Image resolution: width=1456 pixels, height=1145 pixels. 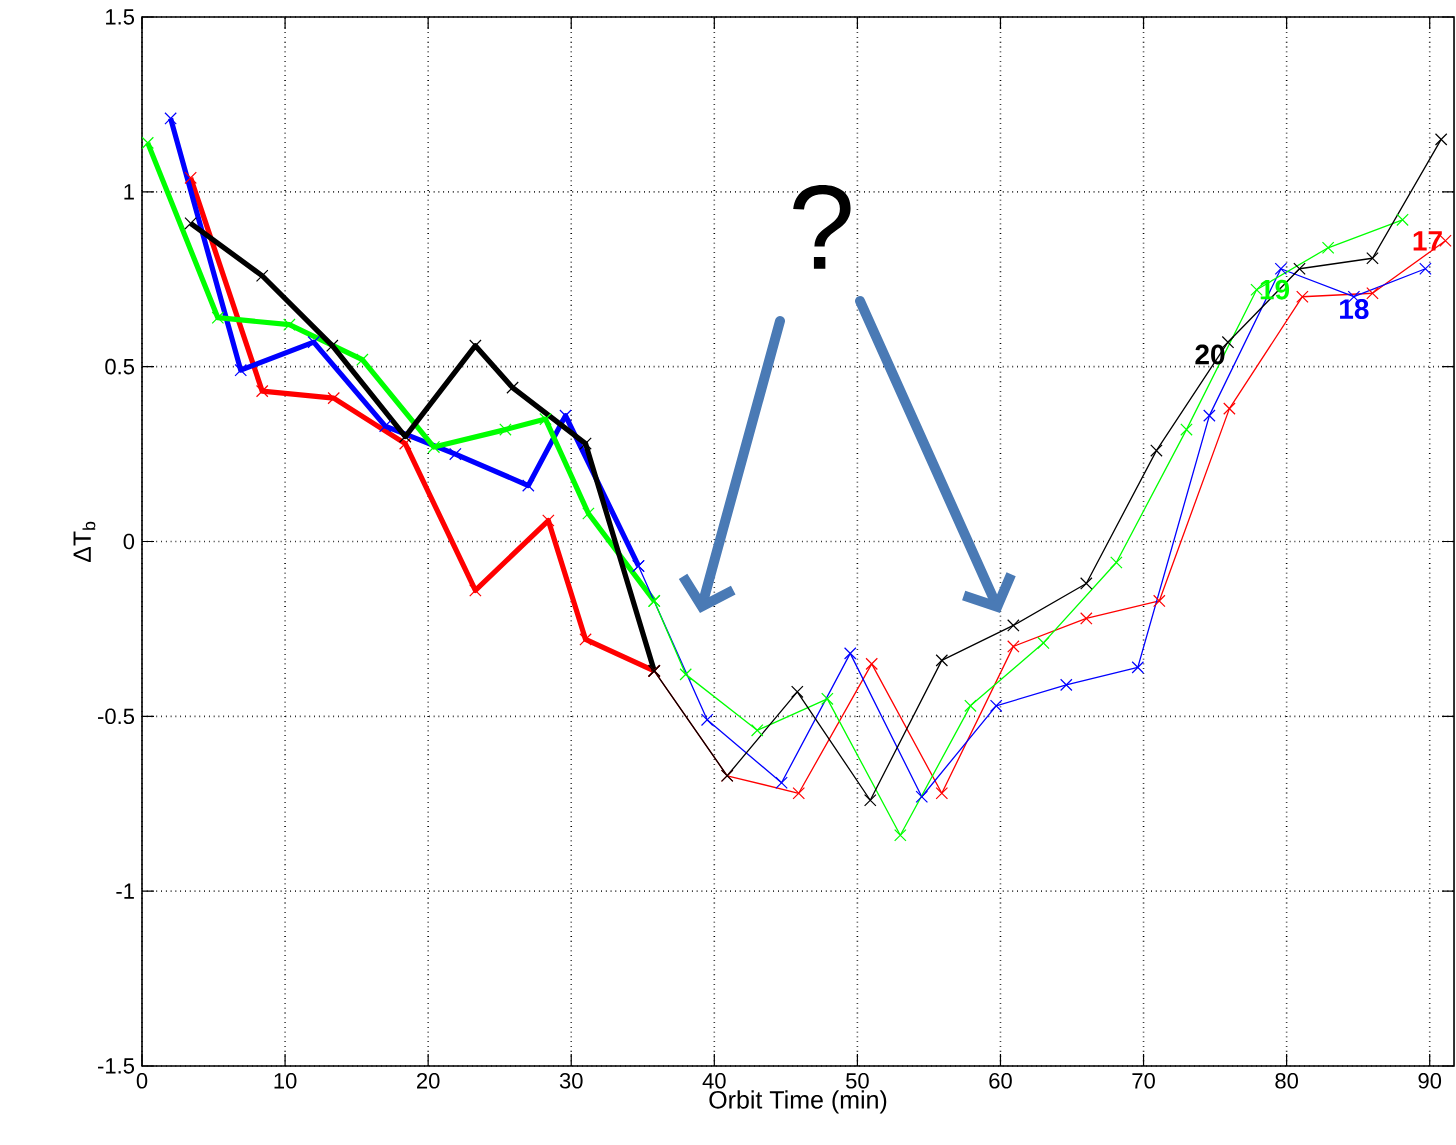 I want to click on y-tick-label: 0.5, so click(x=120, y=366).